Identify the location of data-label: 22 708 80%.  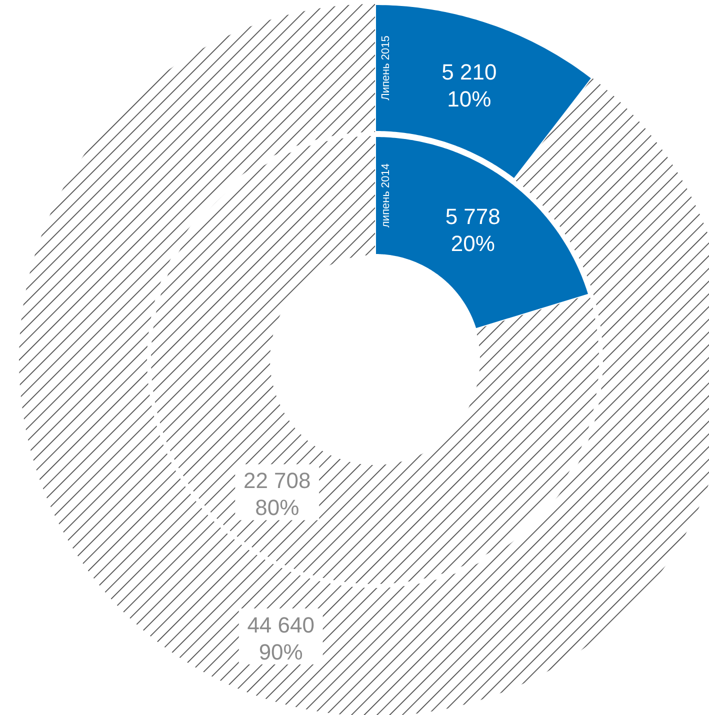
(277, 494).